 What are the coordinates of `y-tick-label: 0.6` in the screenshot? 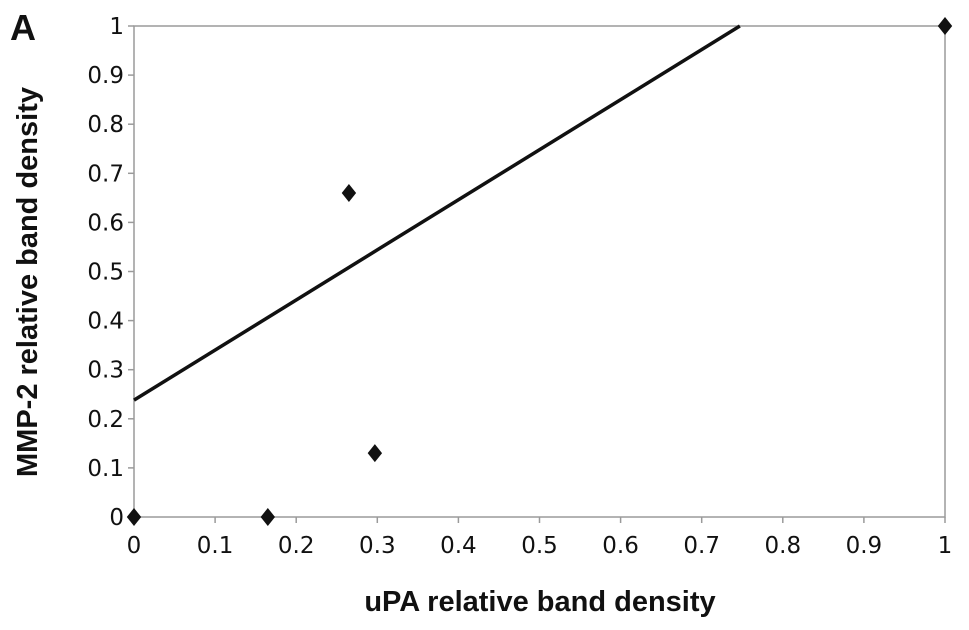 It's located at (105, 223).